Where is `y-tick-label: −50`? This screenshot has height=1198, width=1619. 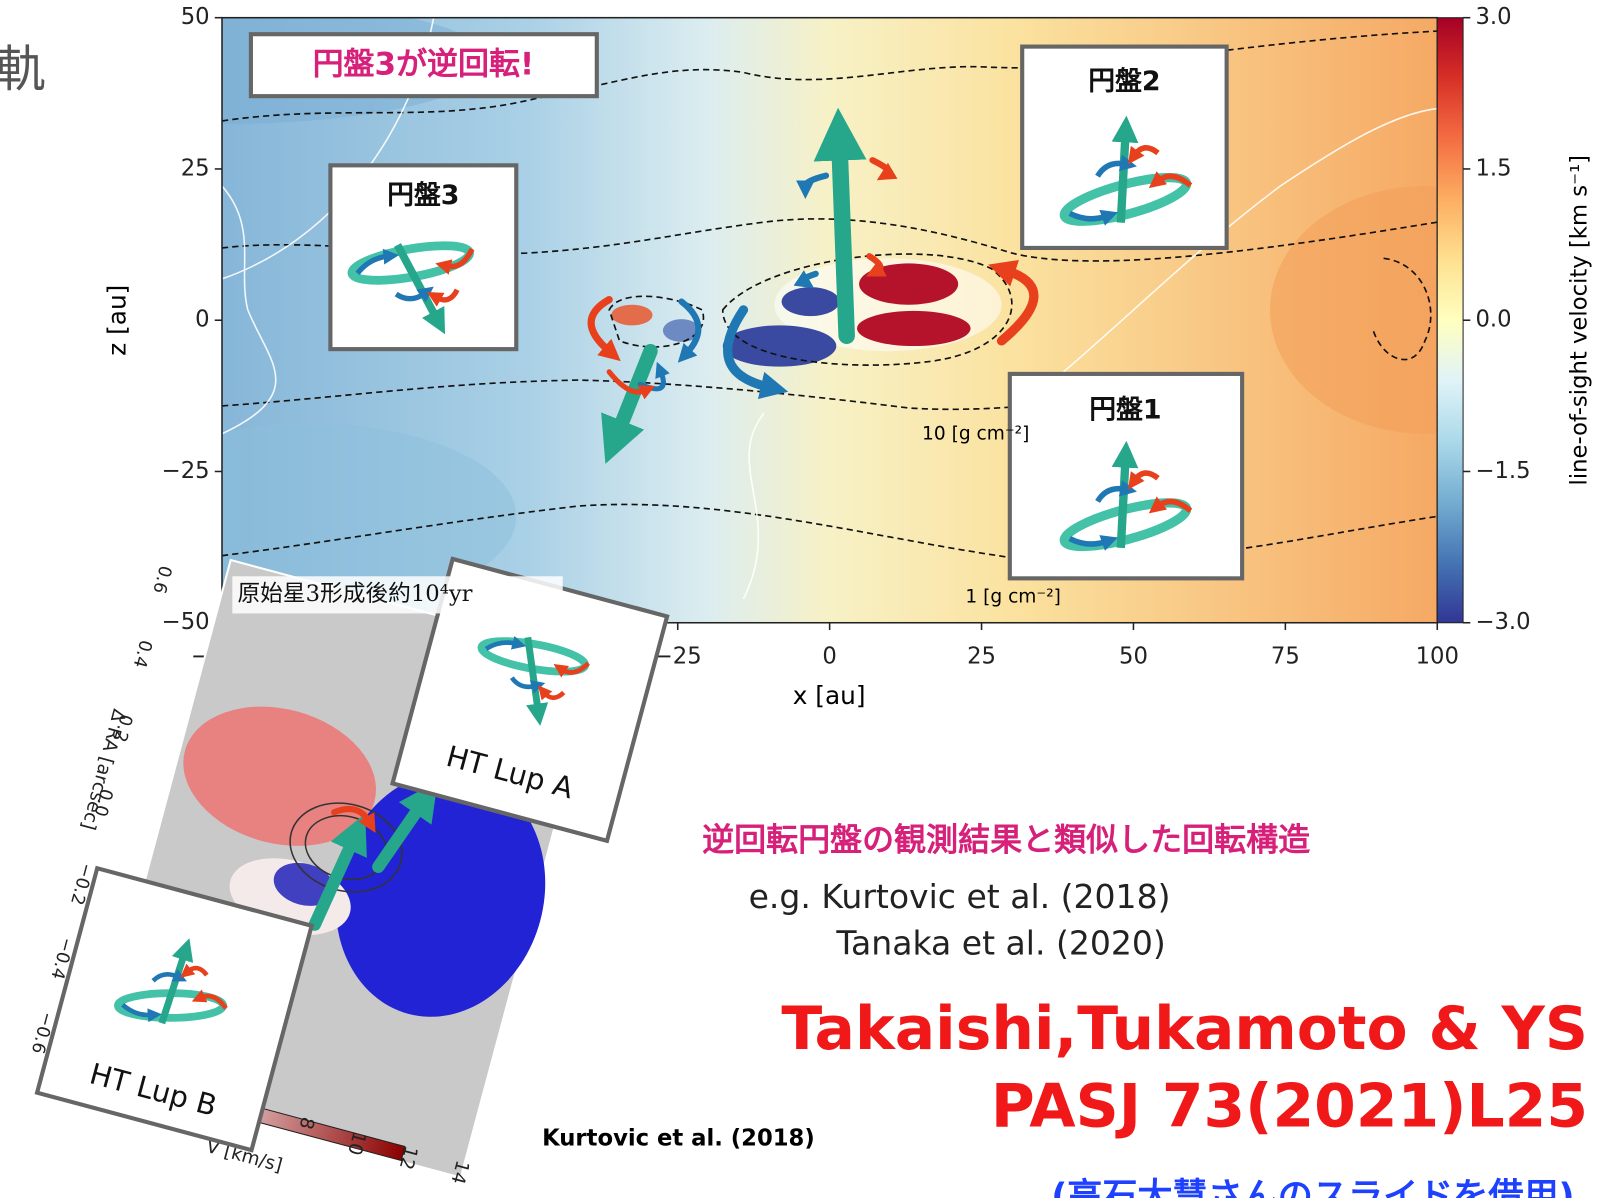
y-tick-label: −50 is located at coordinates (186, 622).